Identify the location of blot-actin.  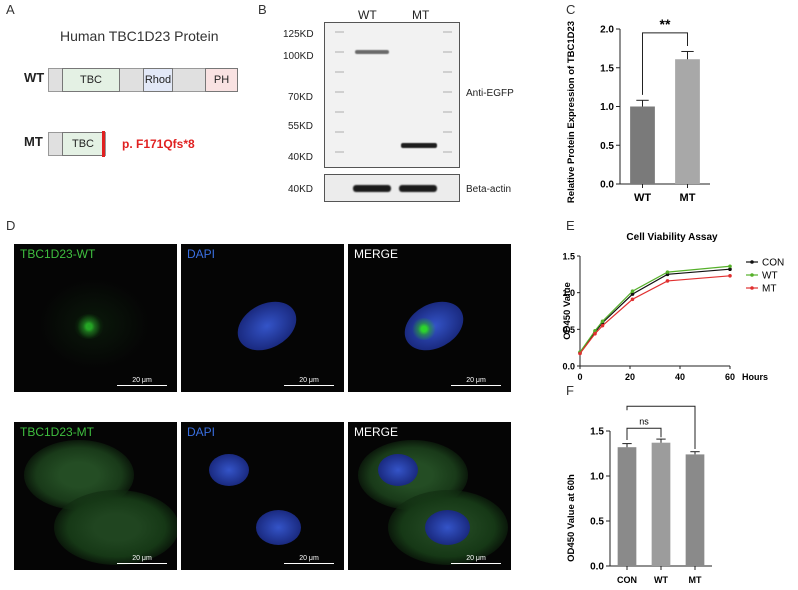
(392, 188).